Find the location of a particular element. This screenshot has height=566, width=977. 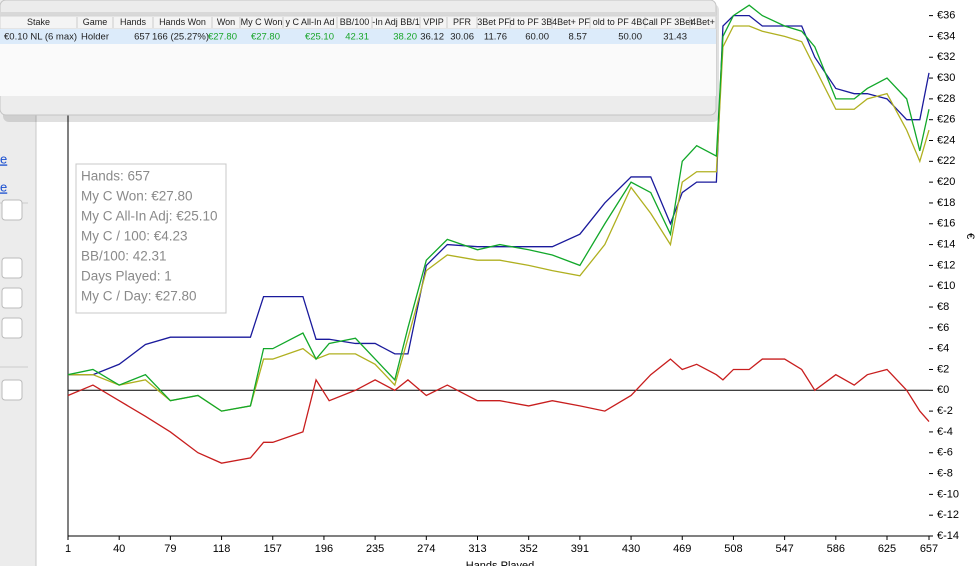

y-tick-label: €18 is located at coordinates (946, 203).